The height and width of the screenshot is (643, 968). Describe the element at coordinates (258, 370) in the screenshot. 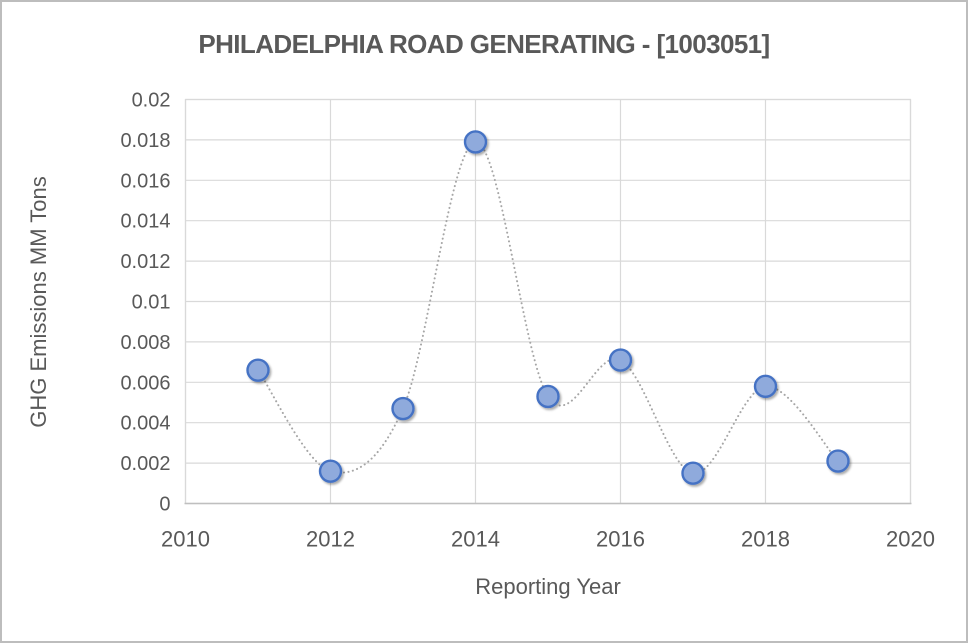

I see `data-point-2011` at that location.